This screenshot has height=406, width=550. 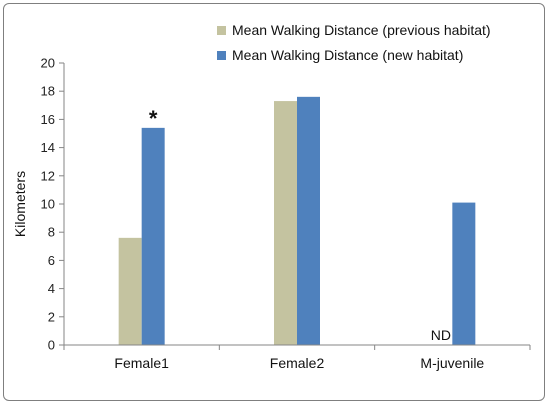 What do you see at coordinates (141, 363) in the screenshot?
I see `x-tick-label: Female1` at bounding box center [141, 363].